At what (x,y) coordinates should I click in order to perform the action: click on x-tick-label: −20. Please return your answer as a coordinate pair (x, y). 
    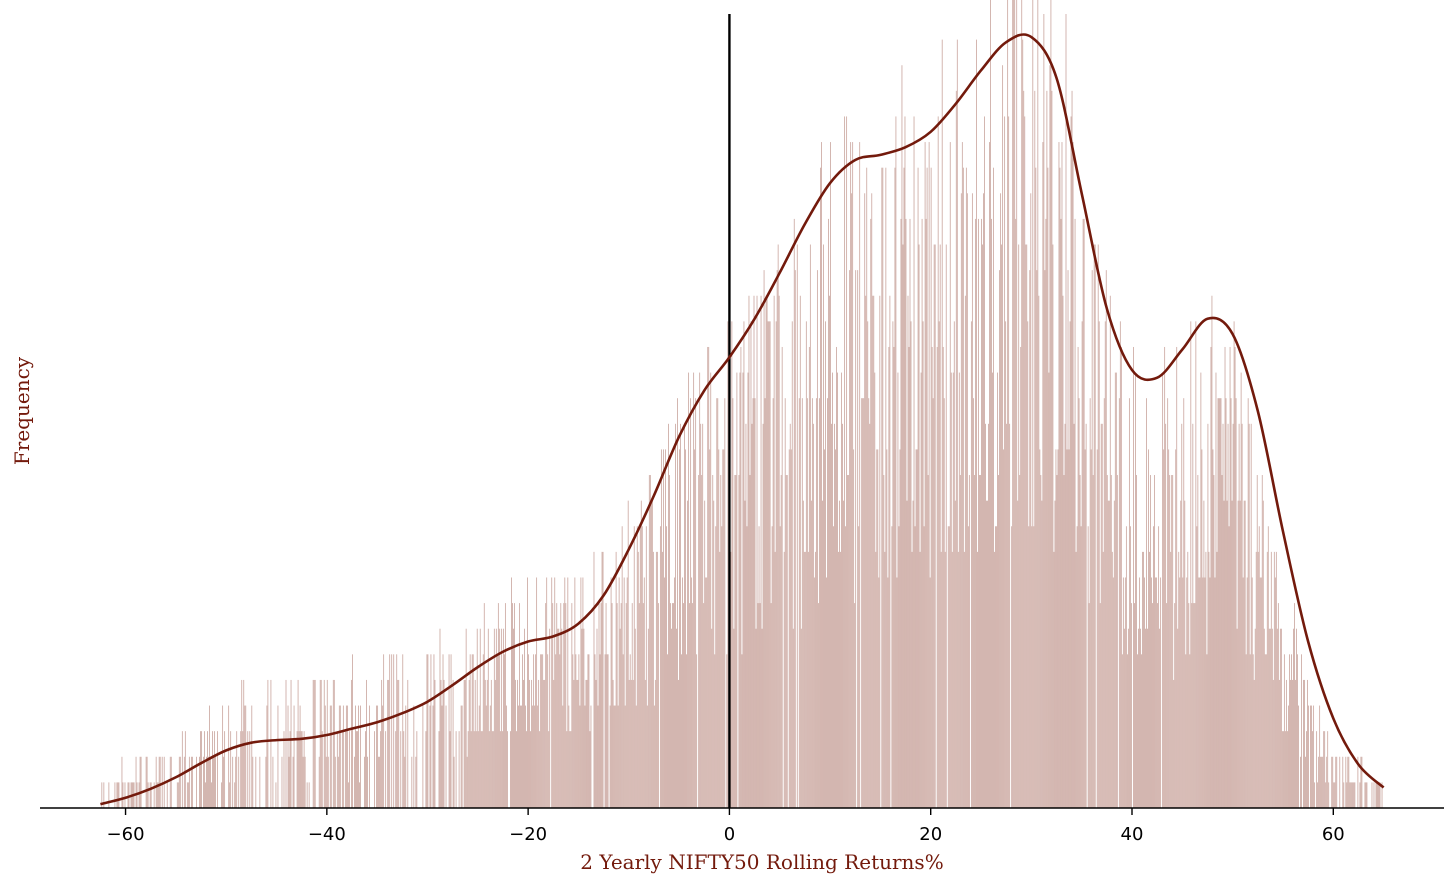
    Looking at the image, I should click on (528, 834).